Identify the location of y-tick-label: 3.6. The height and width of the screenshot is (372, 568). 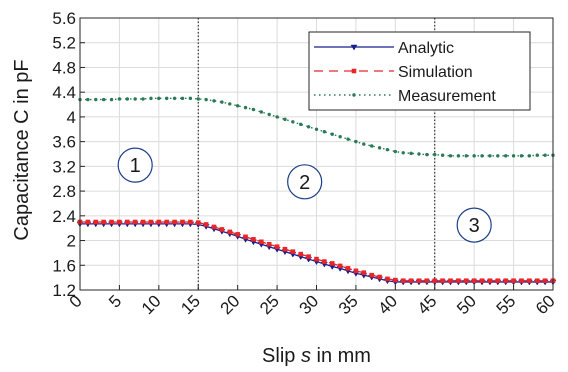
(64, 142).